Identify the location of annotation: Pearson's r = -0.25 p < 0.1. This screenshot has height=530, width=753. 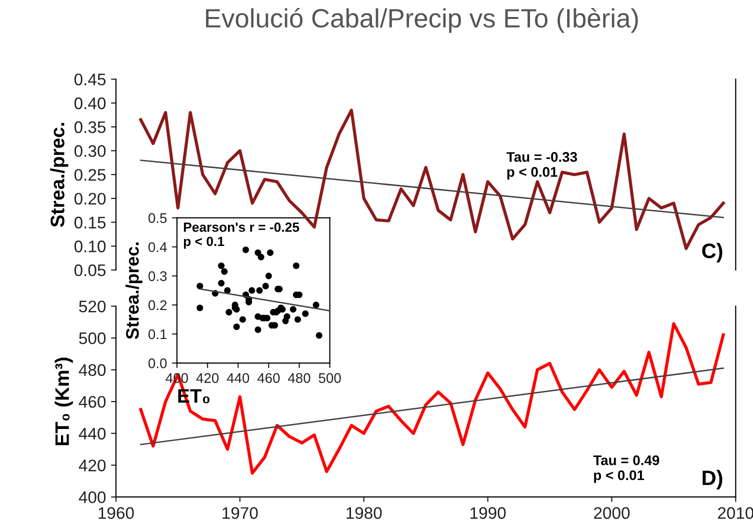
(242, 235).